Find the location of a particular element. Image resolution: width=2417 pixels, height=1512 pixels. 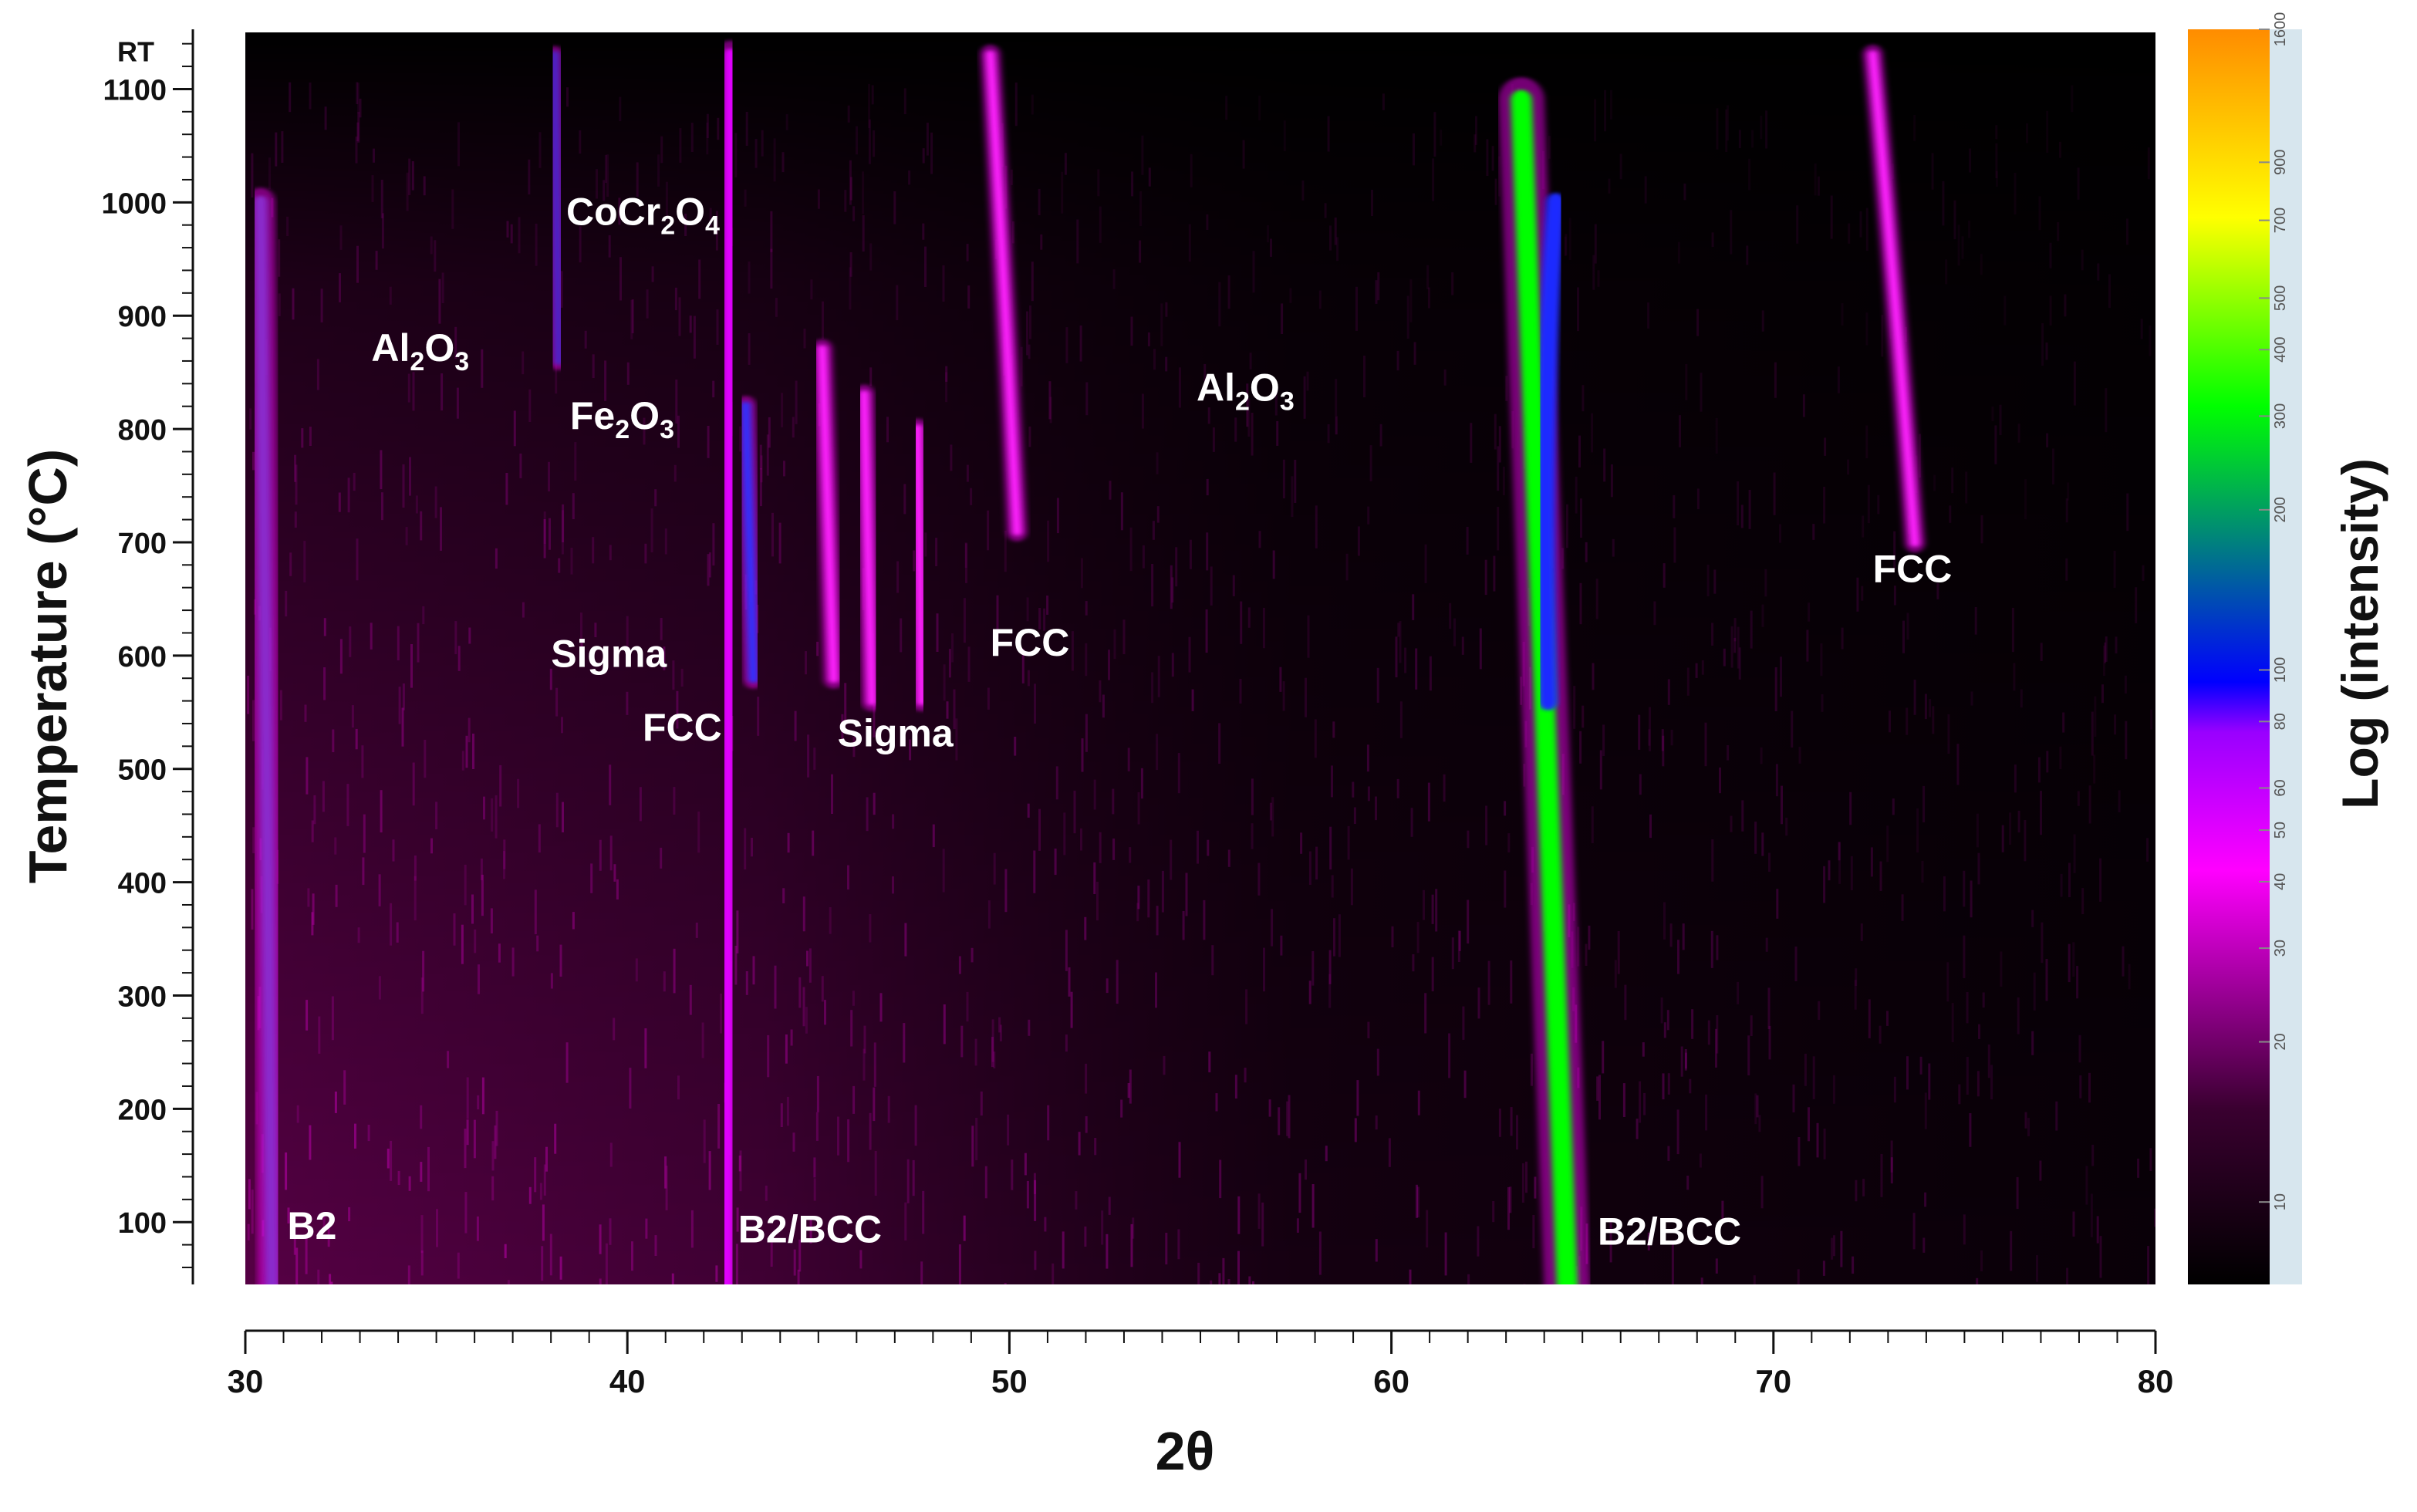

y-top-label: RT is located at coordinates (135, 51).